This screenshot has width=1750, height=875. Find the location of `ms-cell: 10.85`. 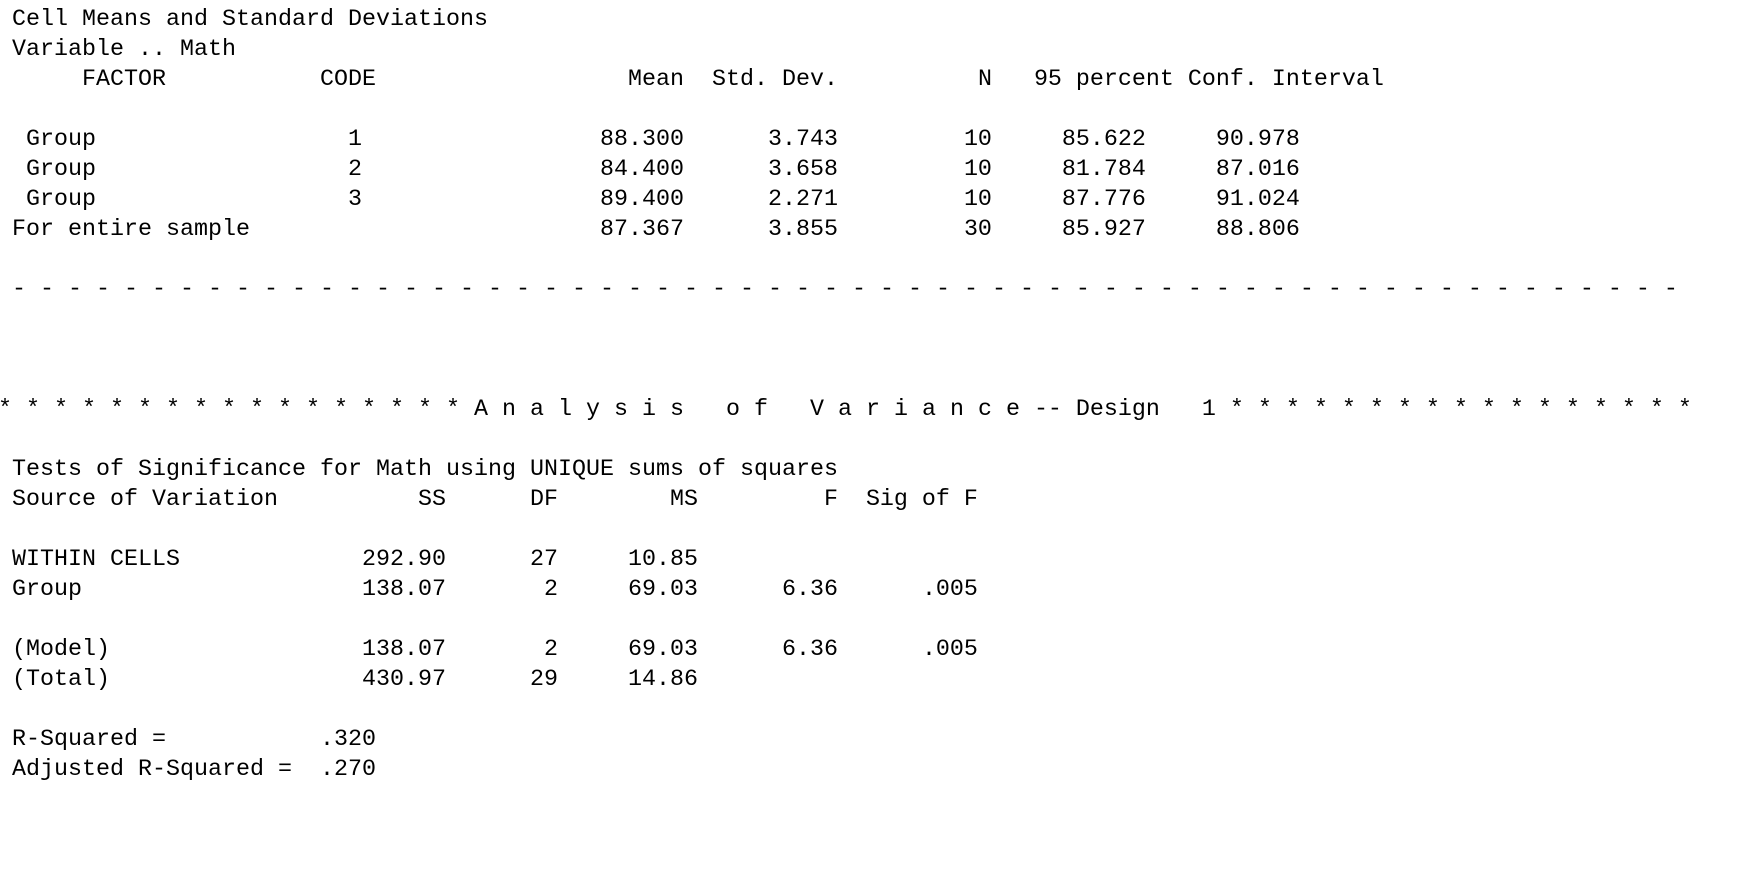

ms-cell: 10.85 is located at coordinates (662, 560).